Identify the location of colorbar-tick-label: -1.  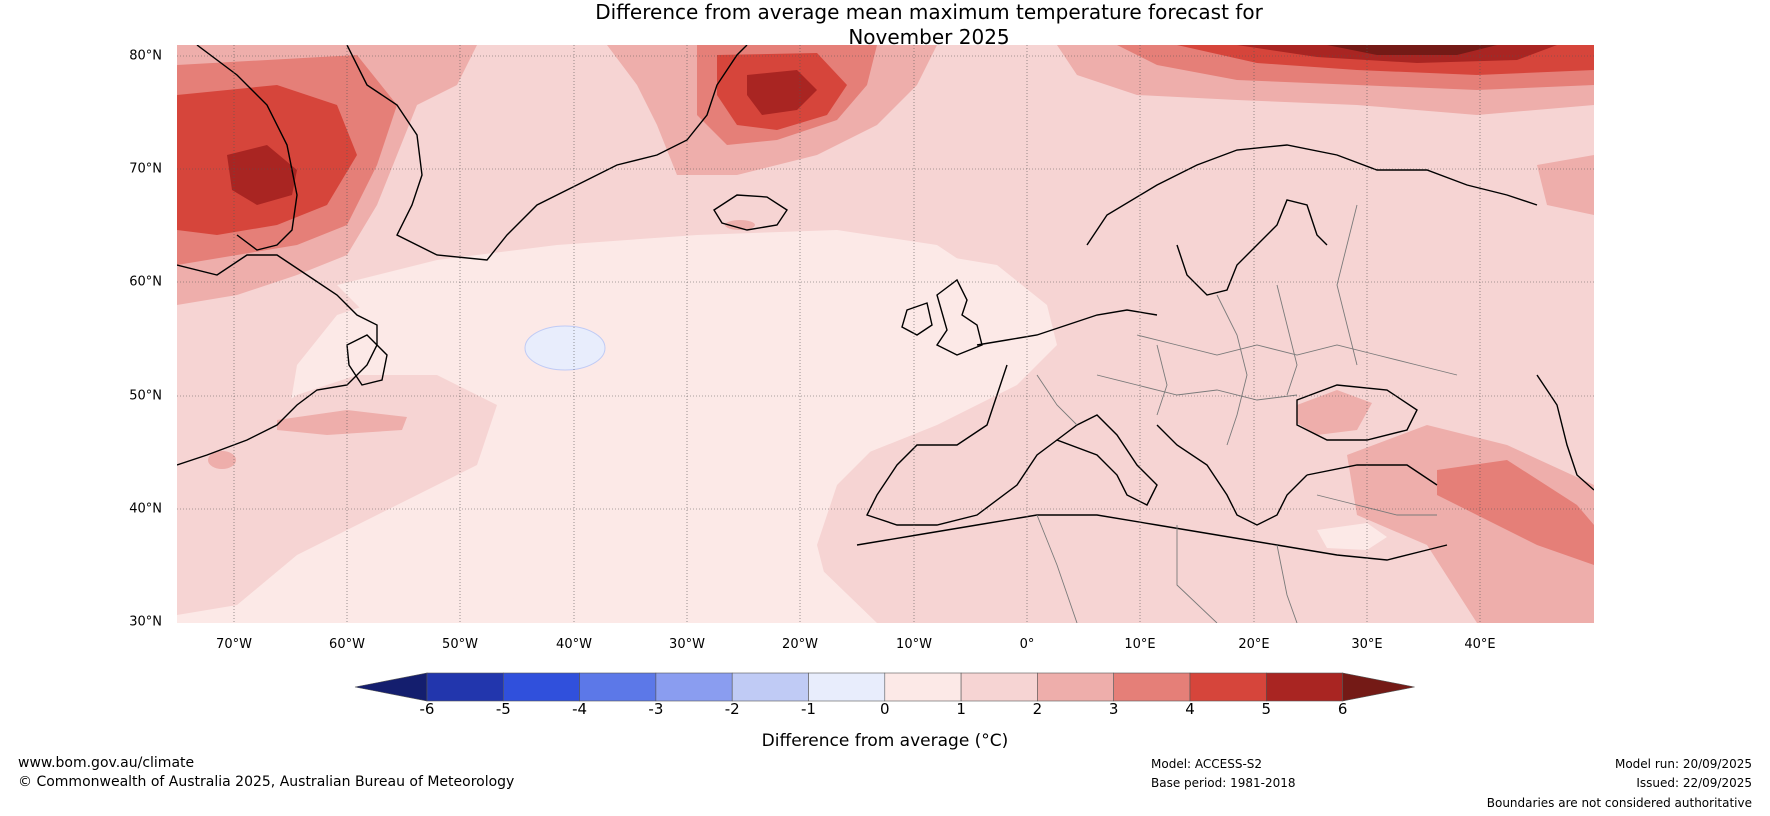
(808, 709).